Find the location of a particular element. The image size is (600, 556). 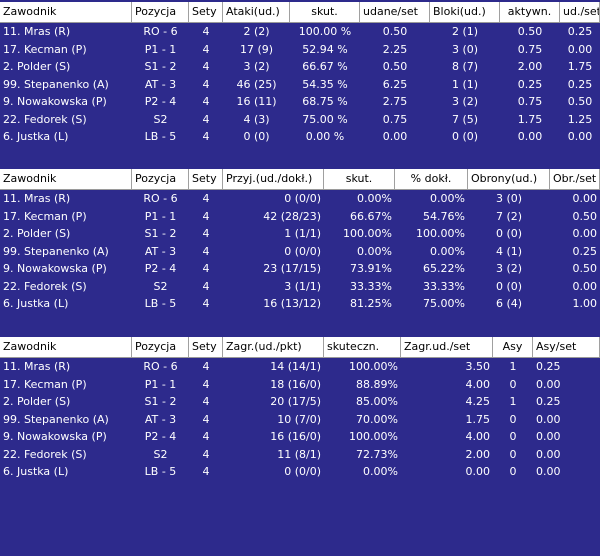

column-header: Obrony(ud.) is located at coordinates (509, 179).